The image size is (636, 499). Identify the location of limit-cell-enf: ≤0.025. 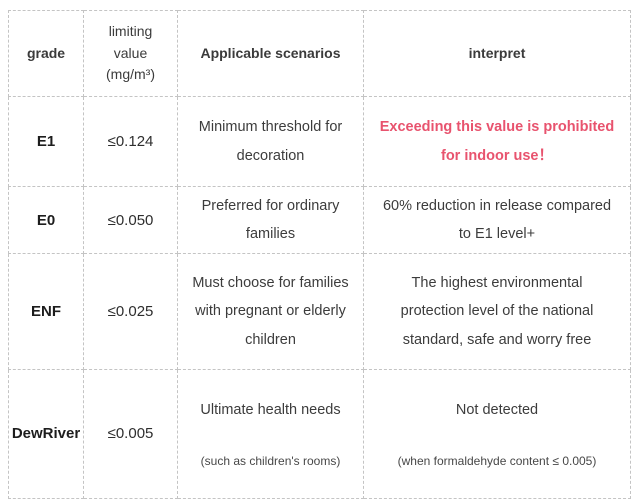
(130, 311).